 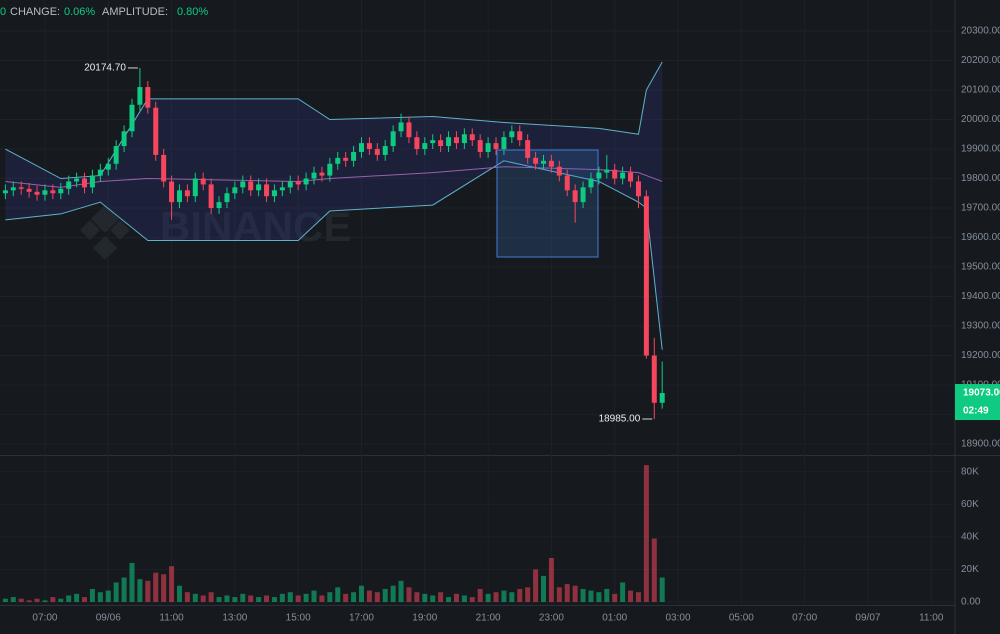 What do you see at coordinates (108, 618) in the screenshot?
I see `x-tick-label: 09/06` at bounding box center [108, 618].